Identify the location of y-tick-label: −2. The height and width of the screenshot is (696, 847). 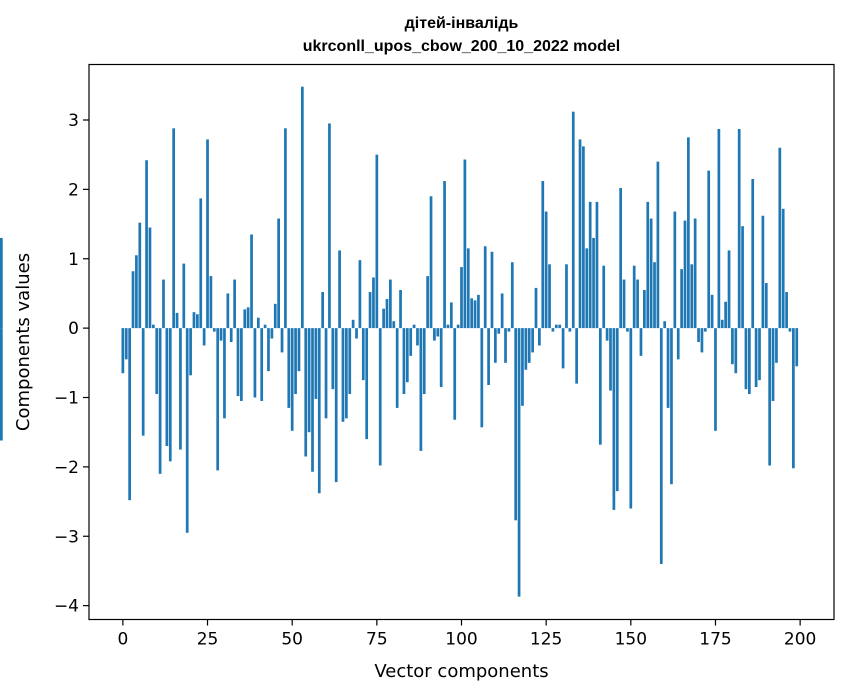
(66, 468).